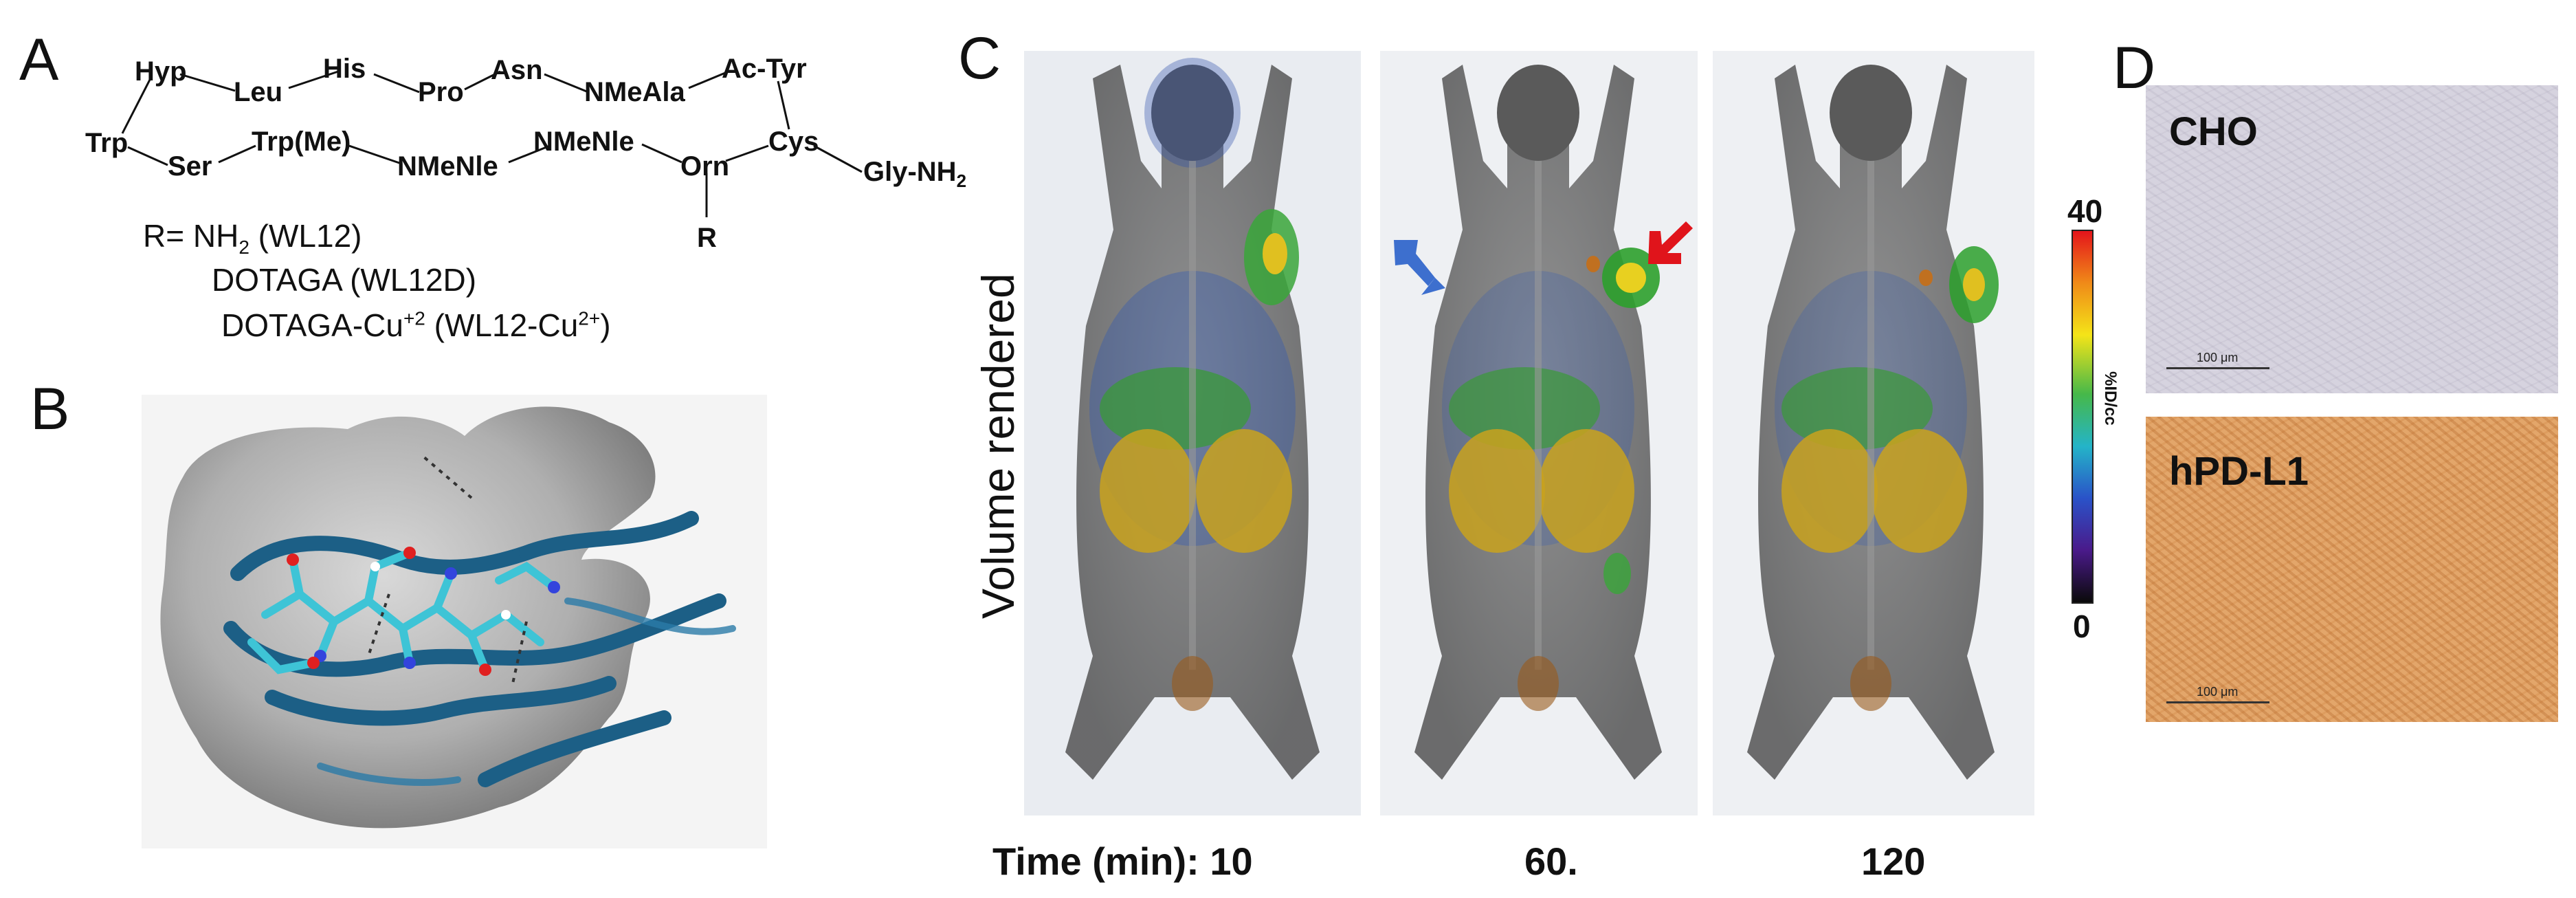  I want to click on micrograph-cho: CHO 100 μm, so click(2352, 239).